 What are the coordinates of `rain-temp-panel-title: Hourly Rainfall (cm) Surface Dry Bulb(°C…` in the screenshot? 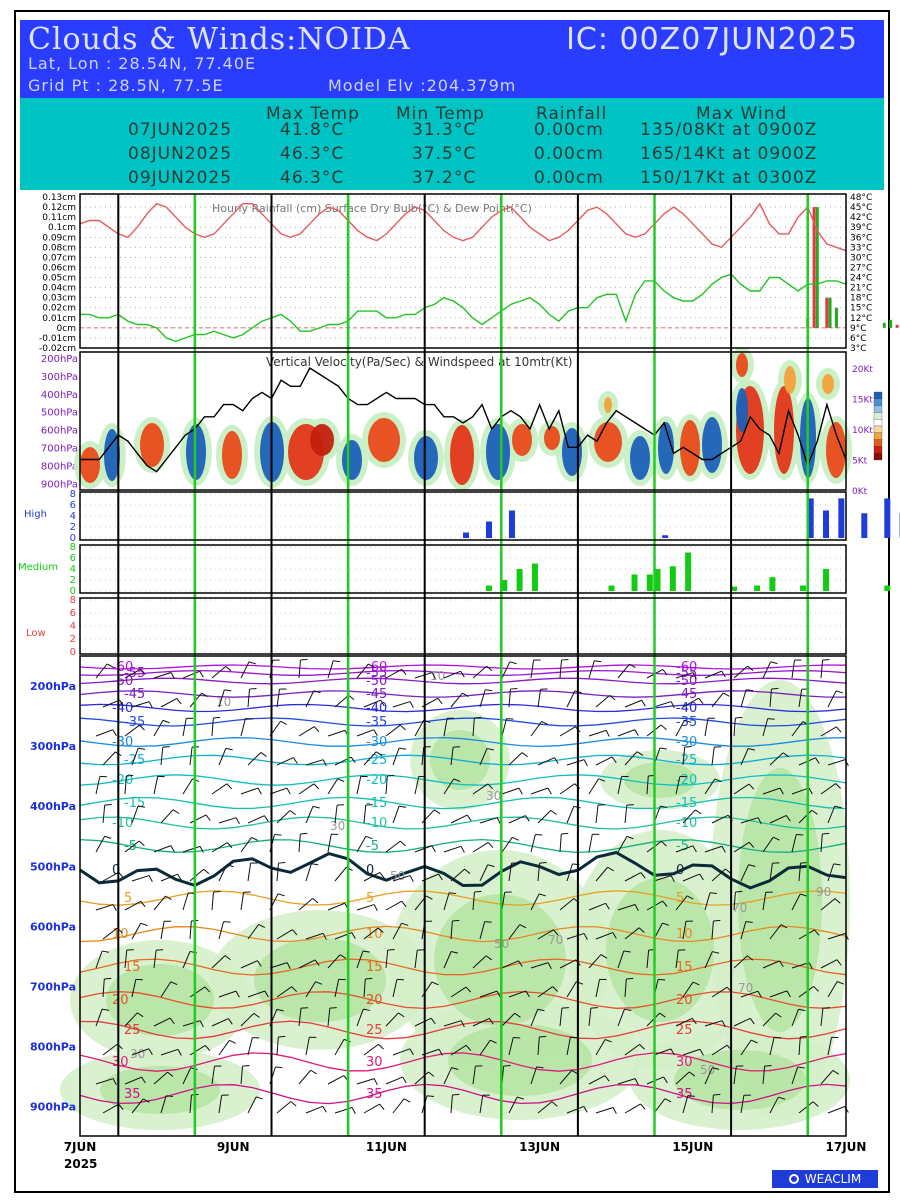 It's located at (372, 208).